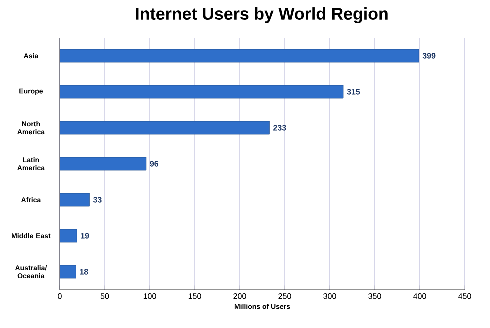 This screenshot has height=328, width=490. I want to click on data-label: 233, so click(280, 128).